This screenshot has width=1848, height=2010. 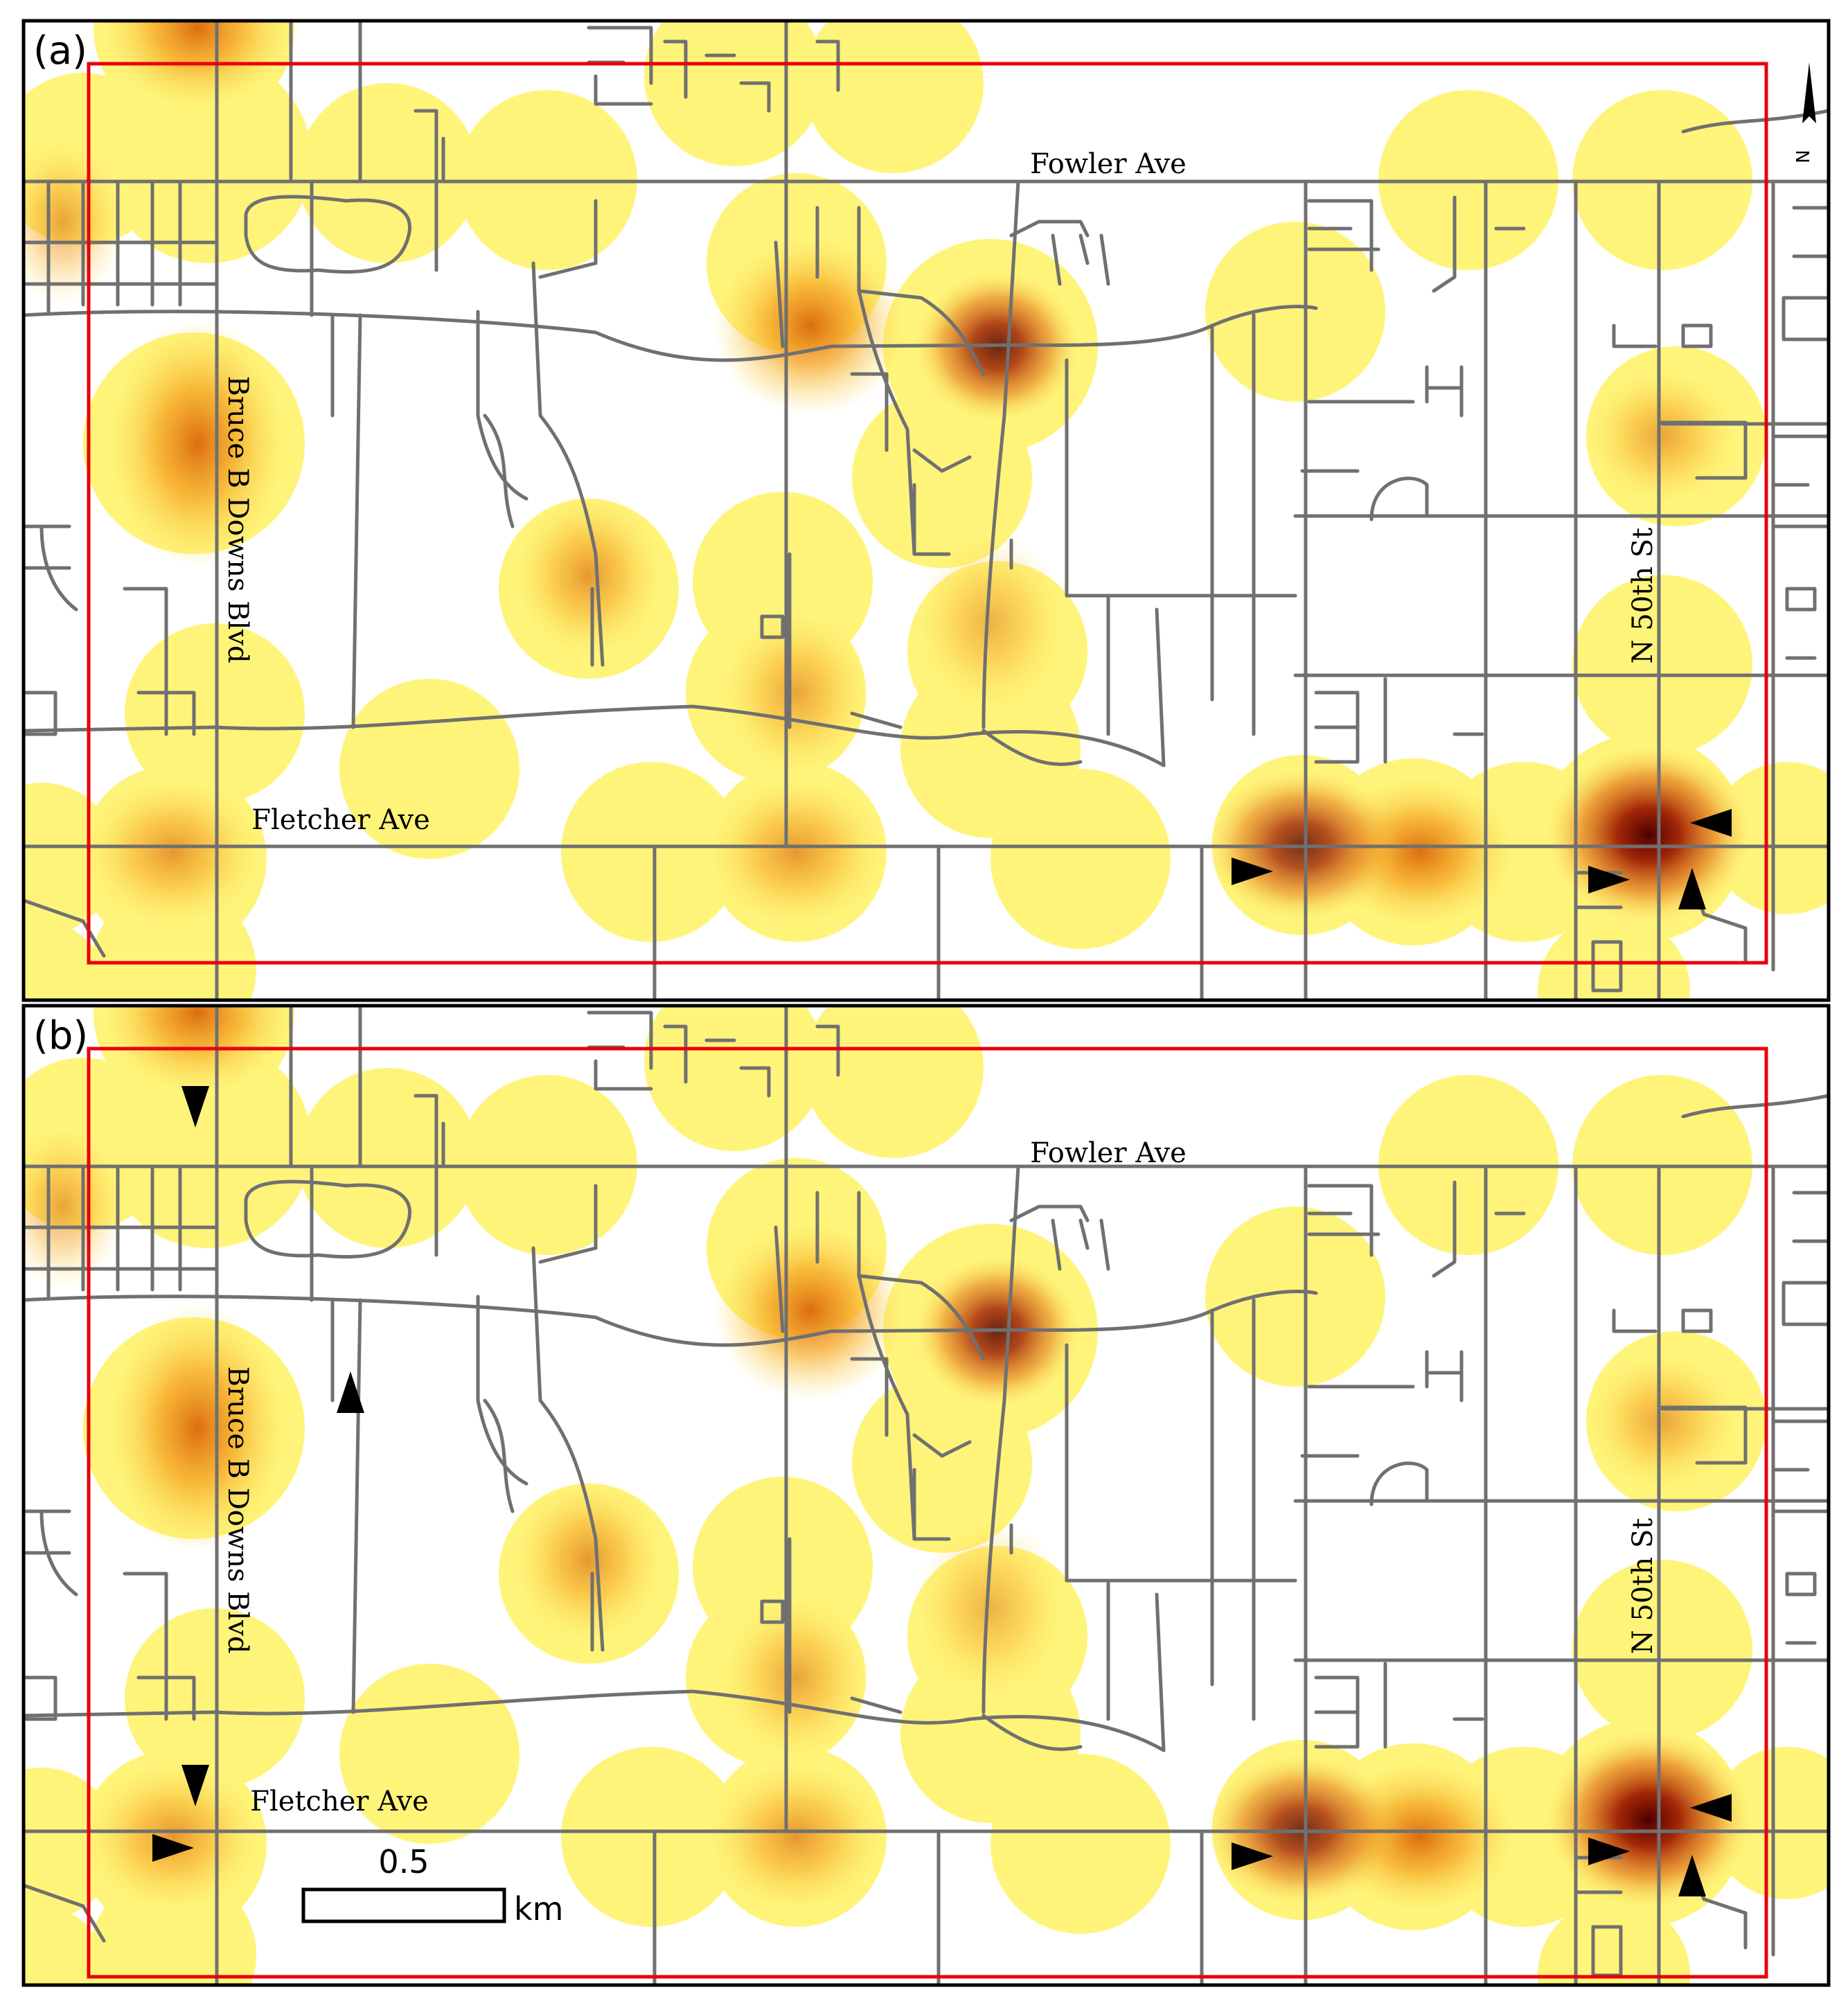 What do you see at coordinates (1482, 859) in the screenshot?
I see `panel-a-arrow-markers` at bounding box center [1482, 859].